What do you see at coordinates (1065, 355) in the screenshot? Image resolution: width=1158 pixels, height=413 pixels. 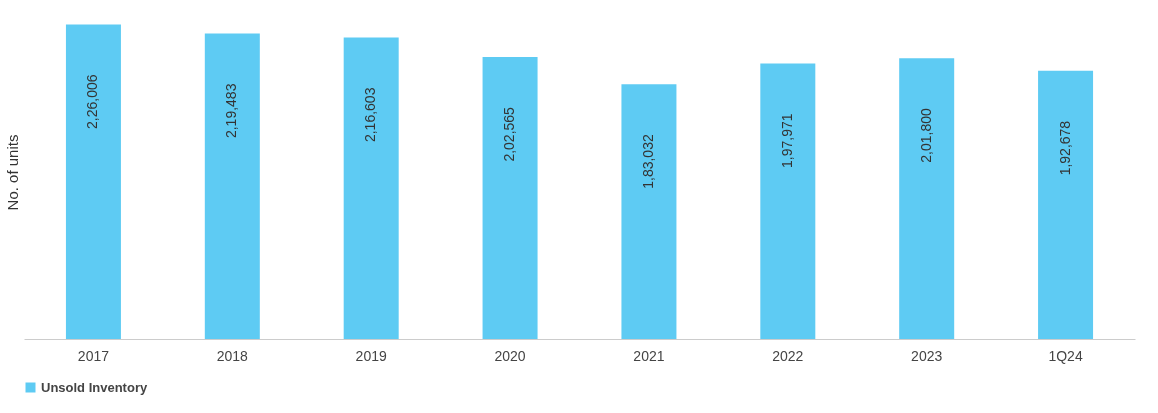 I see `x-tick-label: 1Q24` at bounding box center [1065, 355].